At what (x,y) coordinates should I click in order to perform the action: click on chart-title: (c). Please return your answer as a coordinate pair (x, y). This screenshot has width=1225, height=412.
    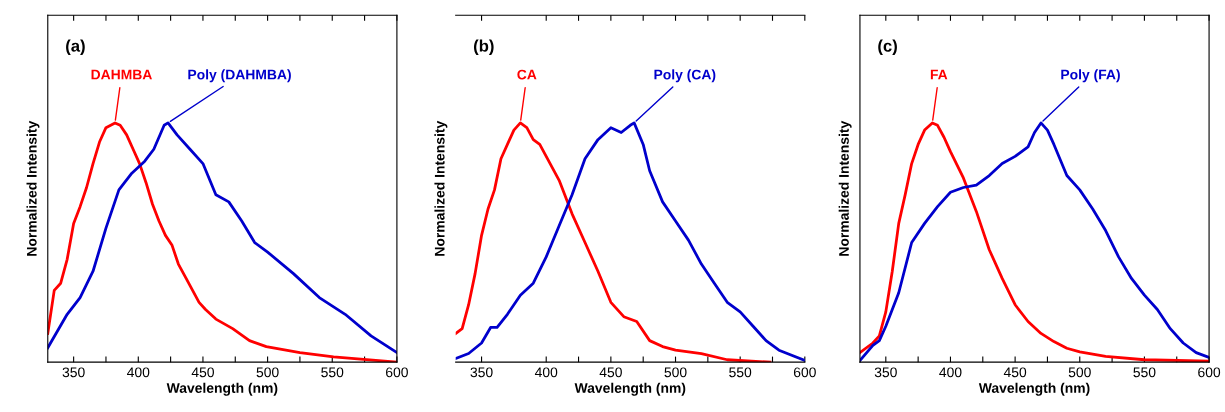
    Looking at the image, I should click on (887, 47).